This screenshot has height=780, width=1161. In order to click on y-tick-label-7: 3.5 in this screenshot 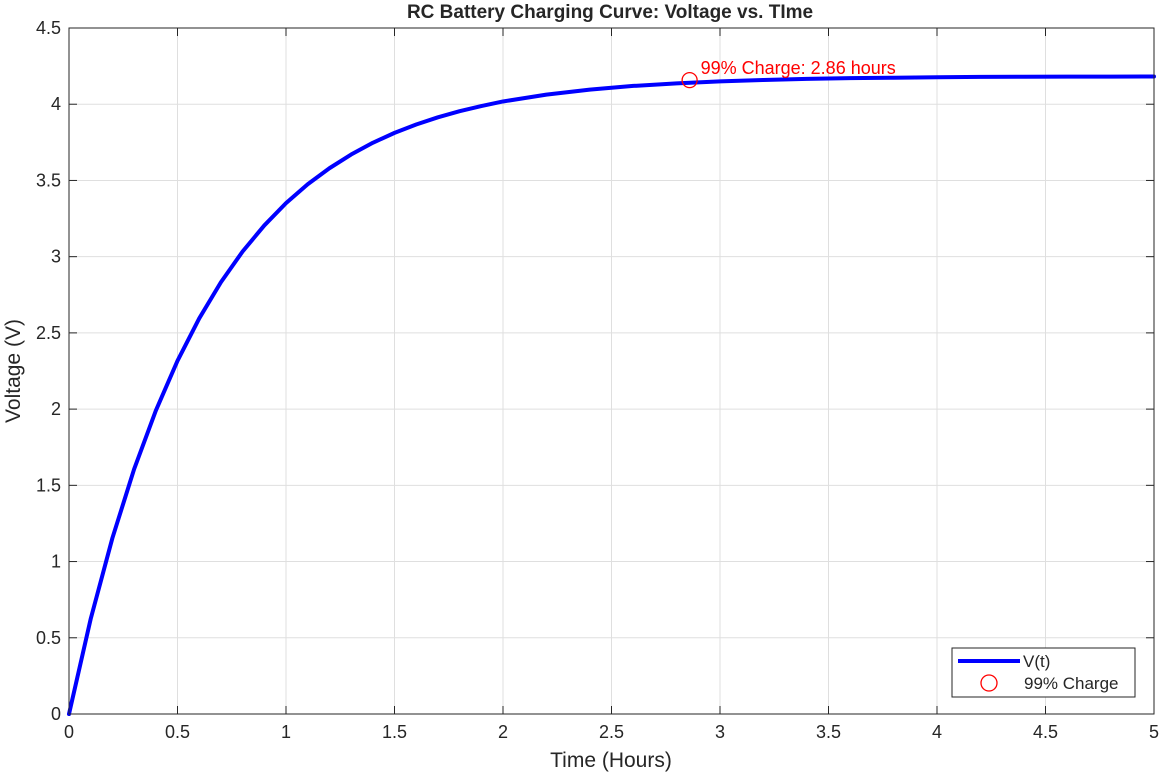, I will do `click(48, 180)`.